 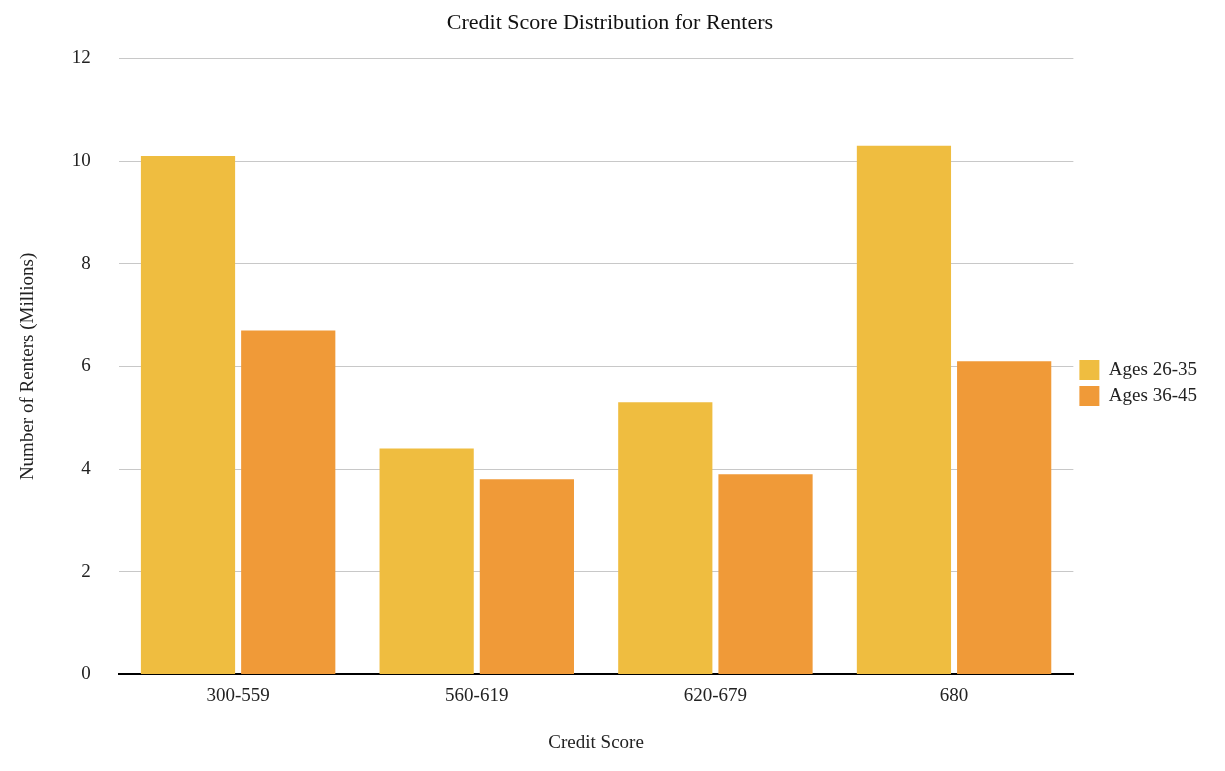 What do you see at coordinates (86, 262) in the screenshot?
I see `y-tick-label: 8` at bounding box center [86, 262].